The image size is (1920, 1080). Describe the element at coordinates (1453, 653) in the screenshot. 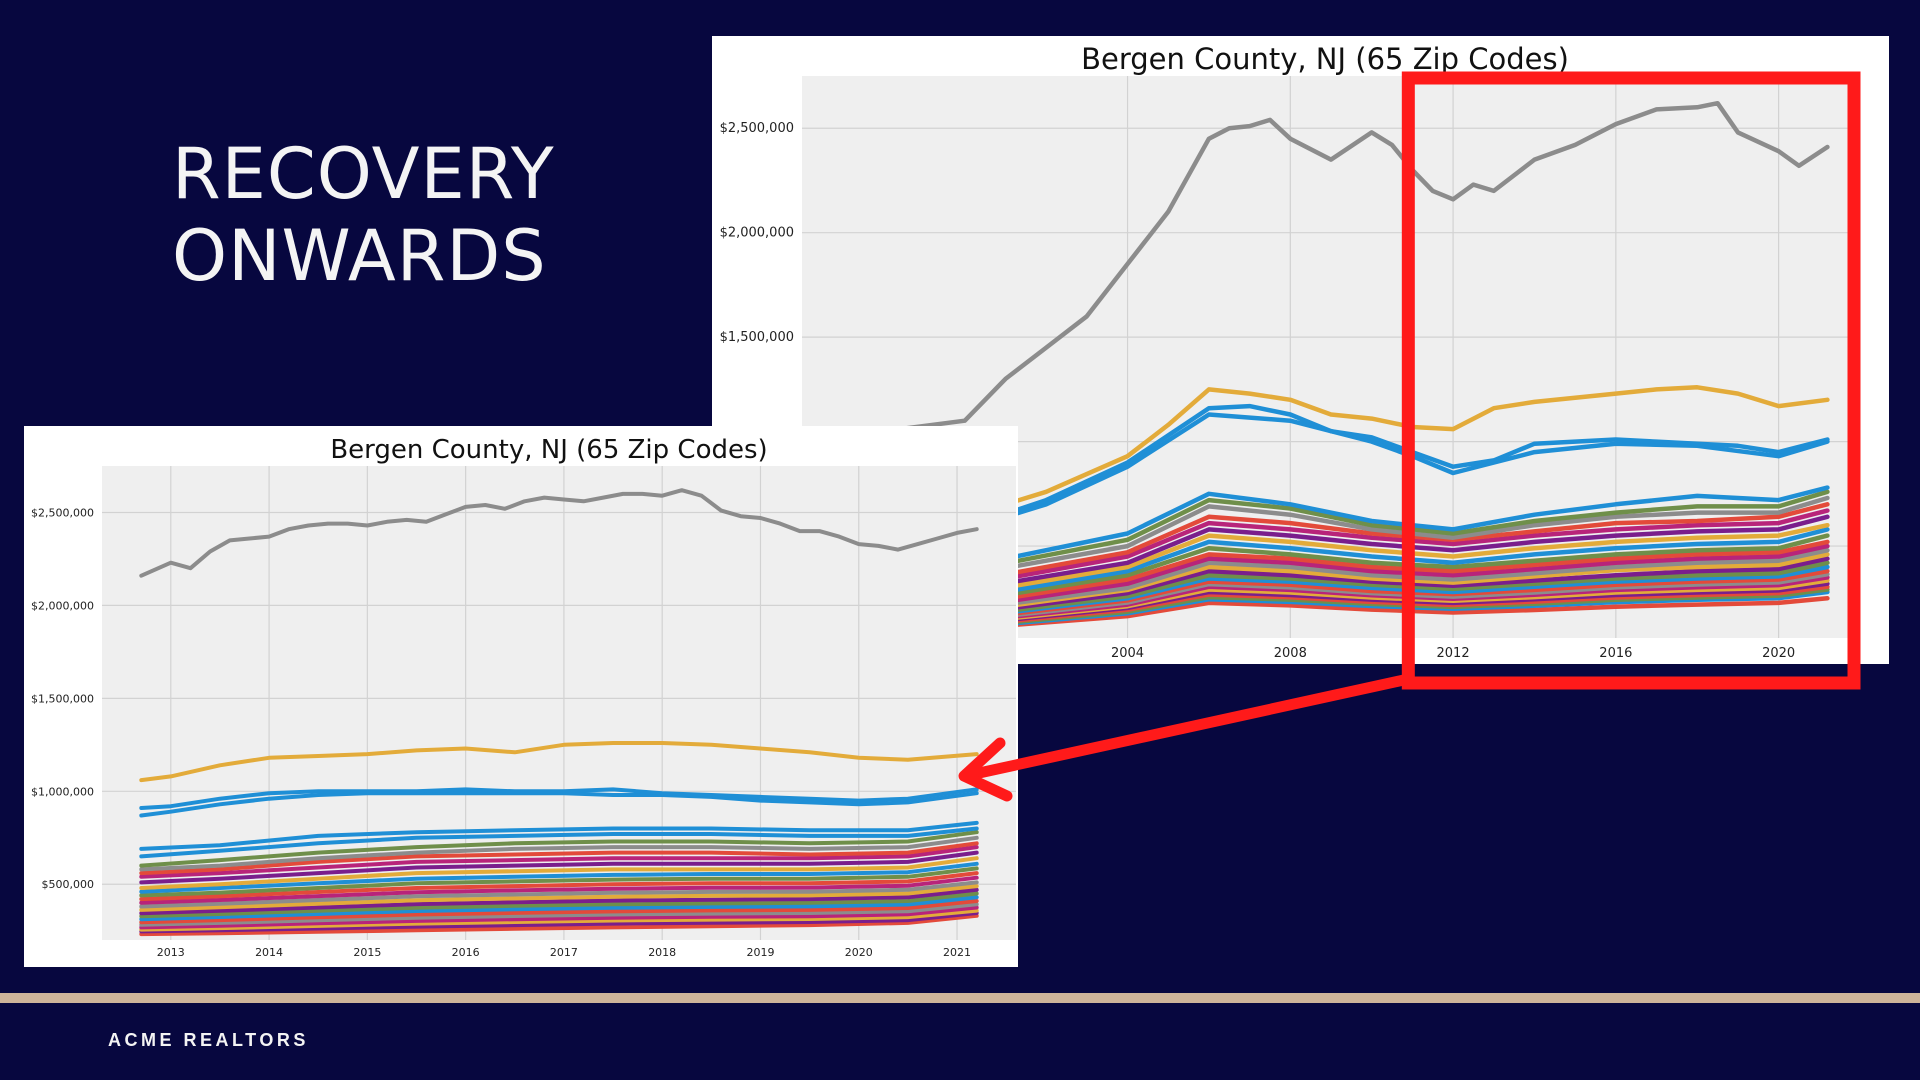

I see `x-tick-label: 2012` at that location.